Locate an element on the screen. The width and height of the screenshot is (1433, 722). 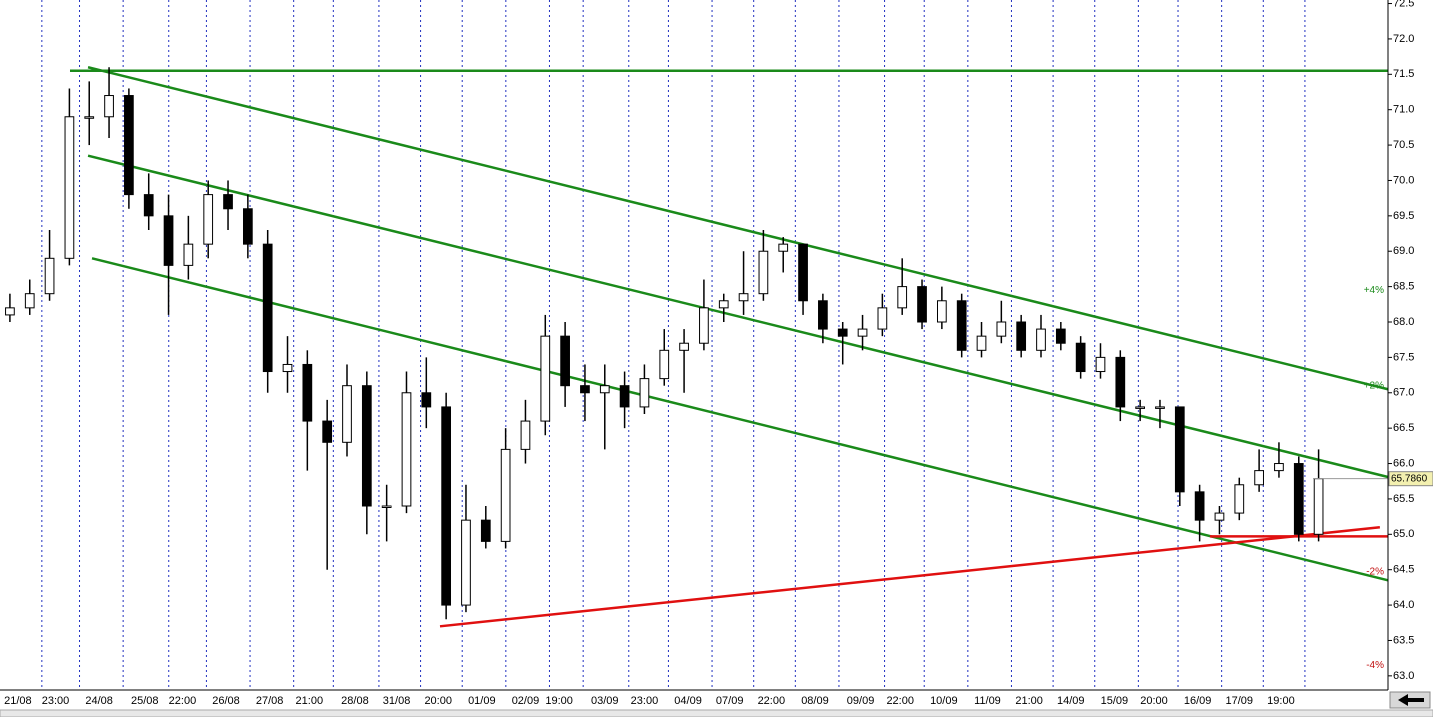
x-tick-label: 27/08 is located at coordinates (270, 701).